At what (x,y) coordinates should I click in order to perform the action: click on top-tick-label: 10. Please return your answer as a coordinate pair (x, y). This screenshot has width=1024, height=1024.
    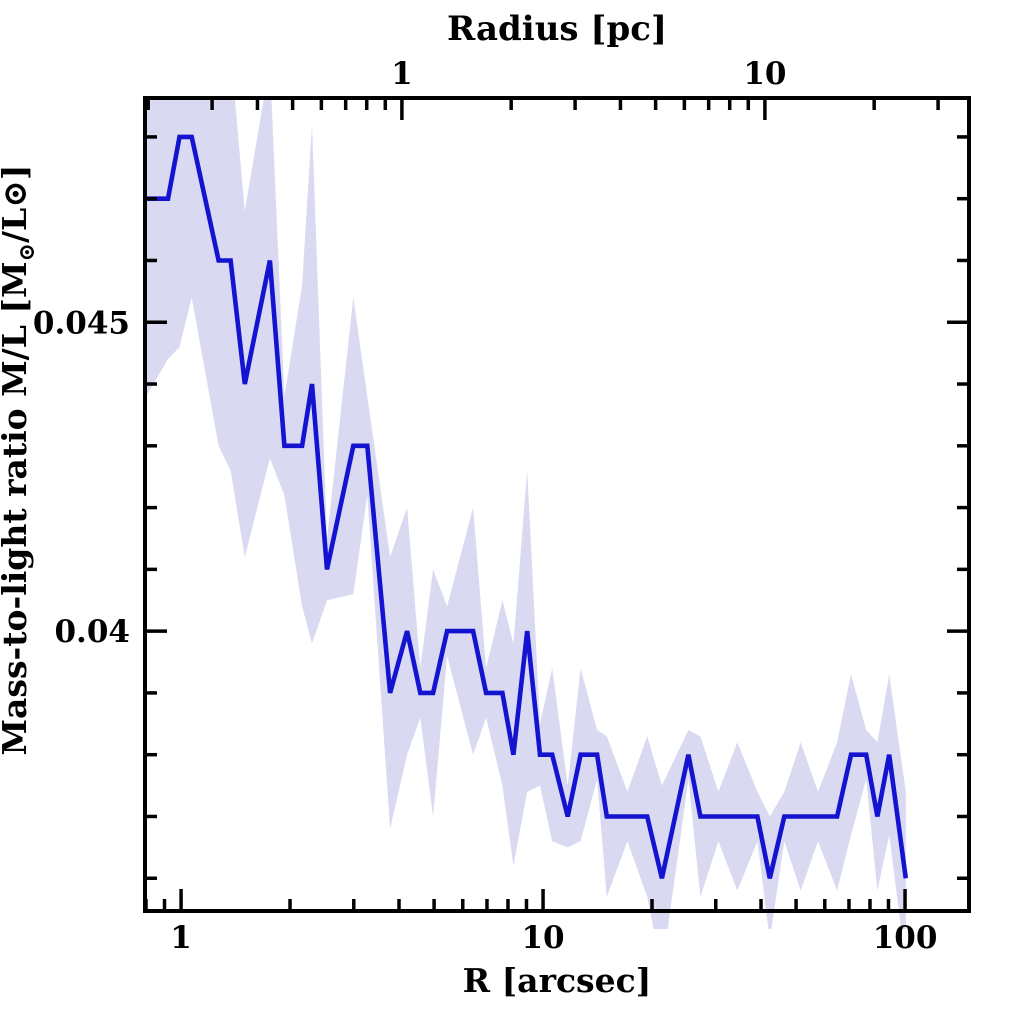
    Looking at the image, I should click on (764, 74).